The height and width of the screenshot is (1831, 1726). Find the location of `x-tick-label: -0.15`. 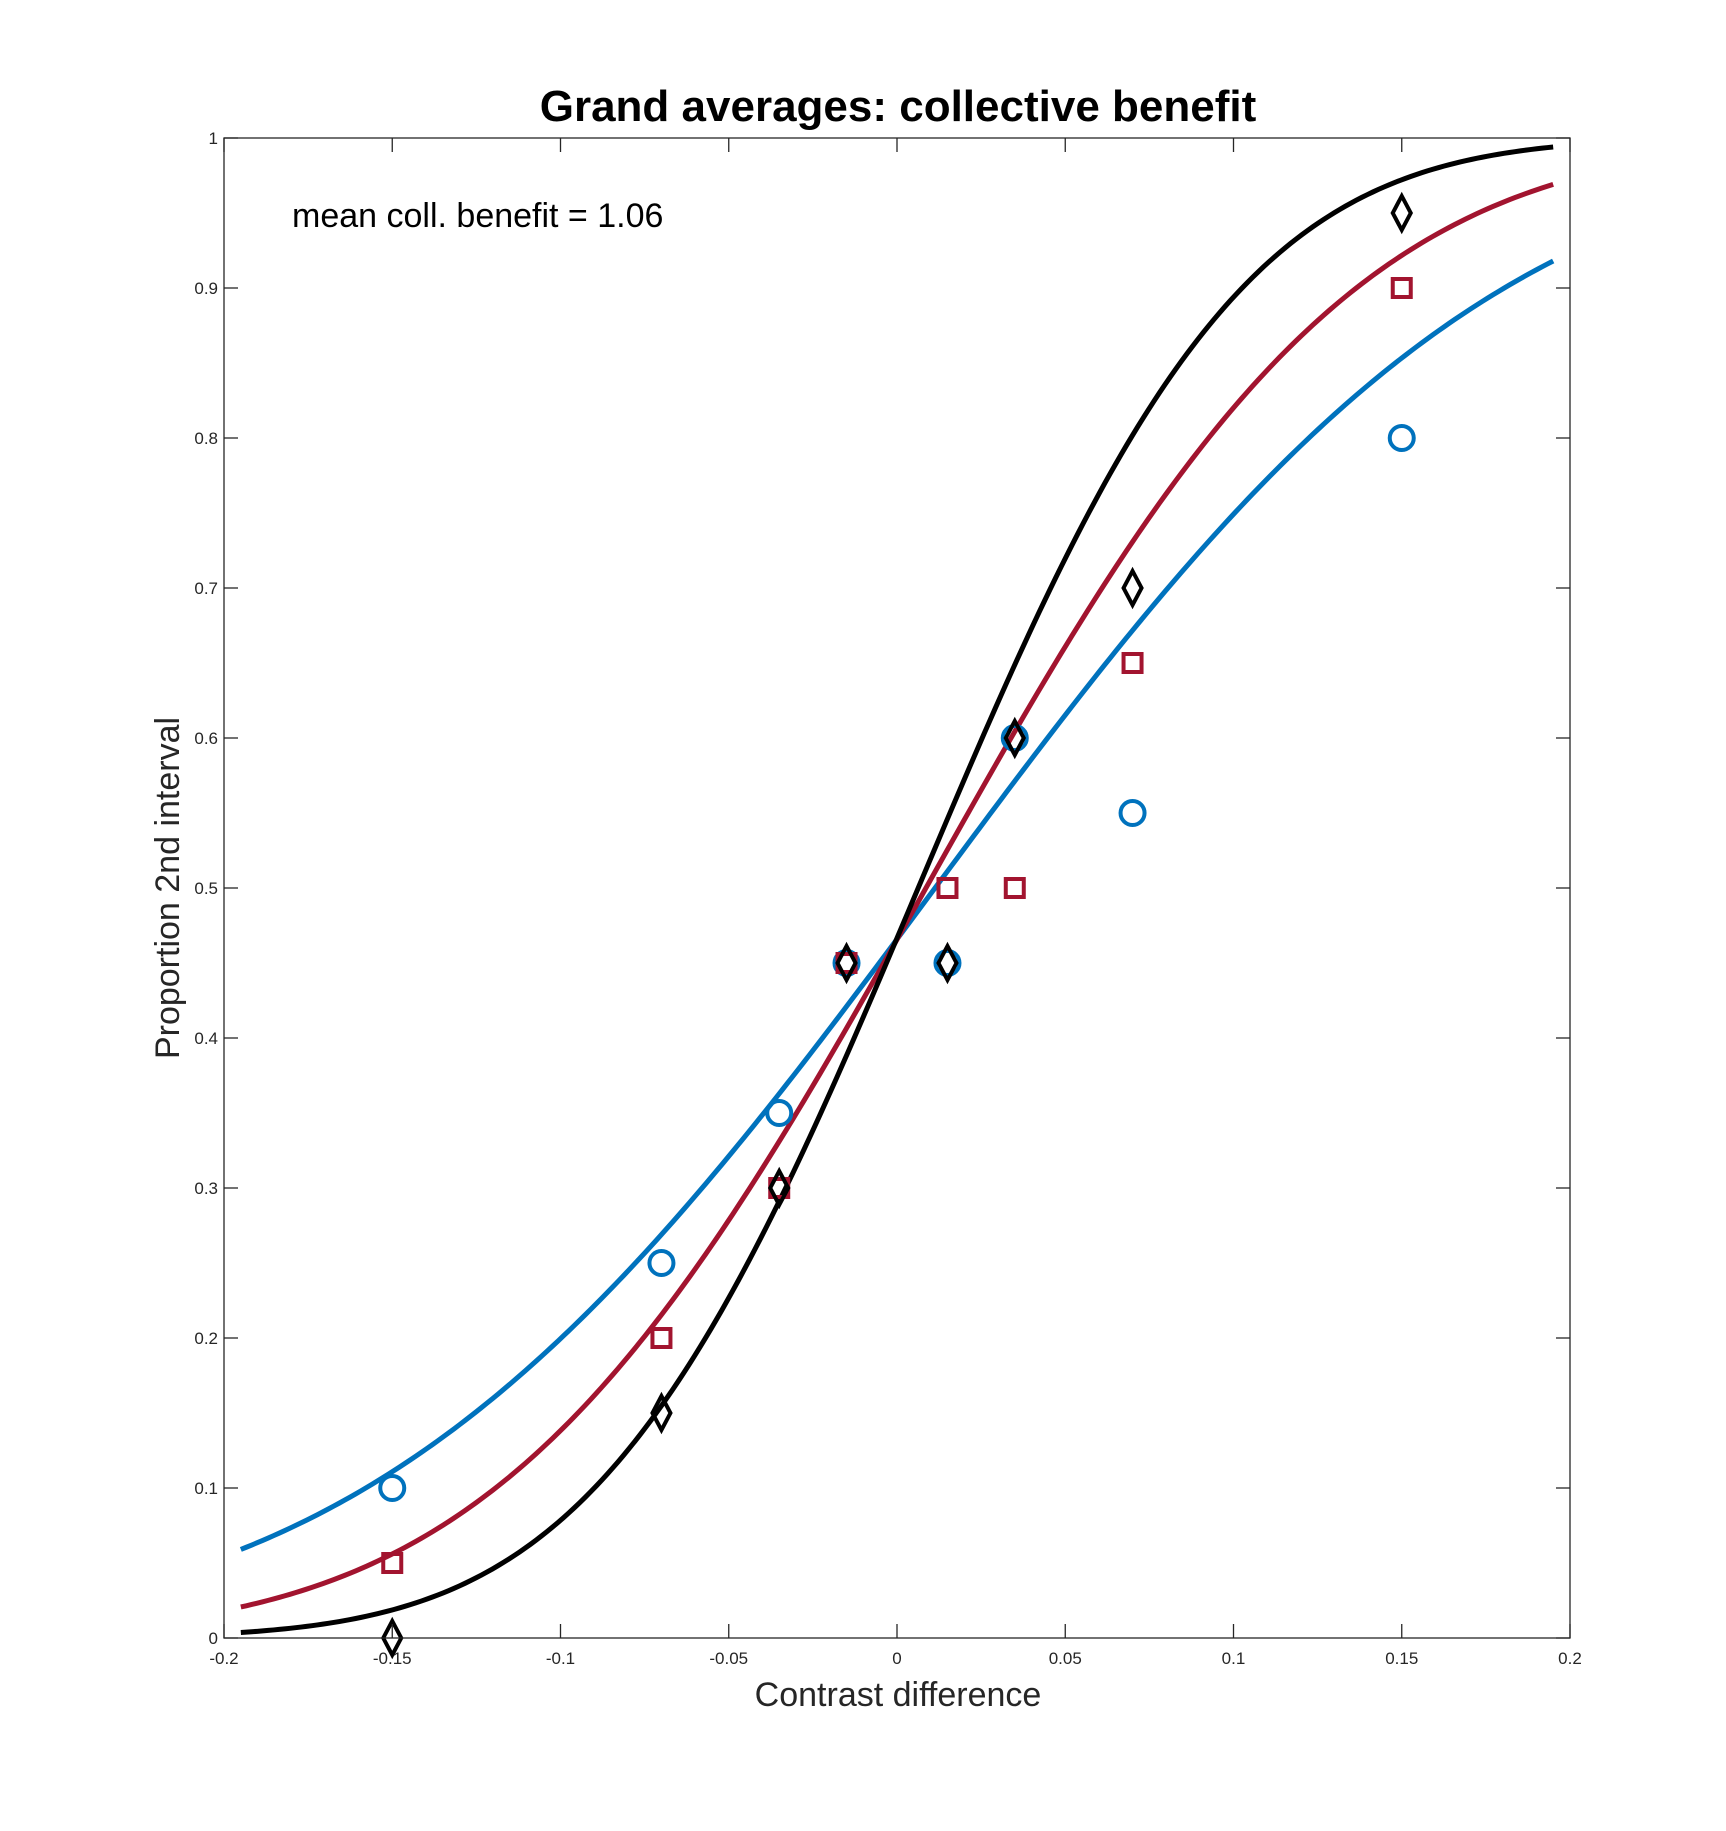

x-tick-label: -0.15 is located at coordinates (392, 1658).